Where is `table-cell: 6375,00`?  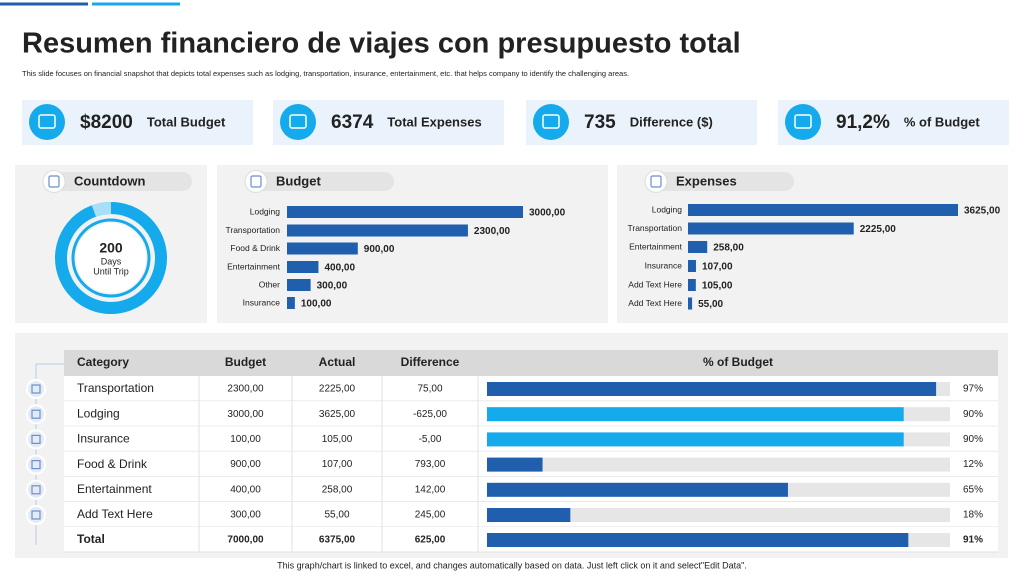
table-cell: 6375,00 is located at coordinates (337, 540).